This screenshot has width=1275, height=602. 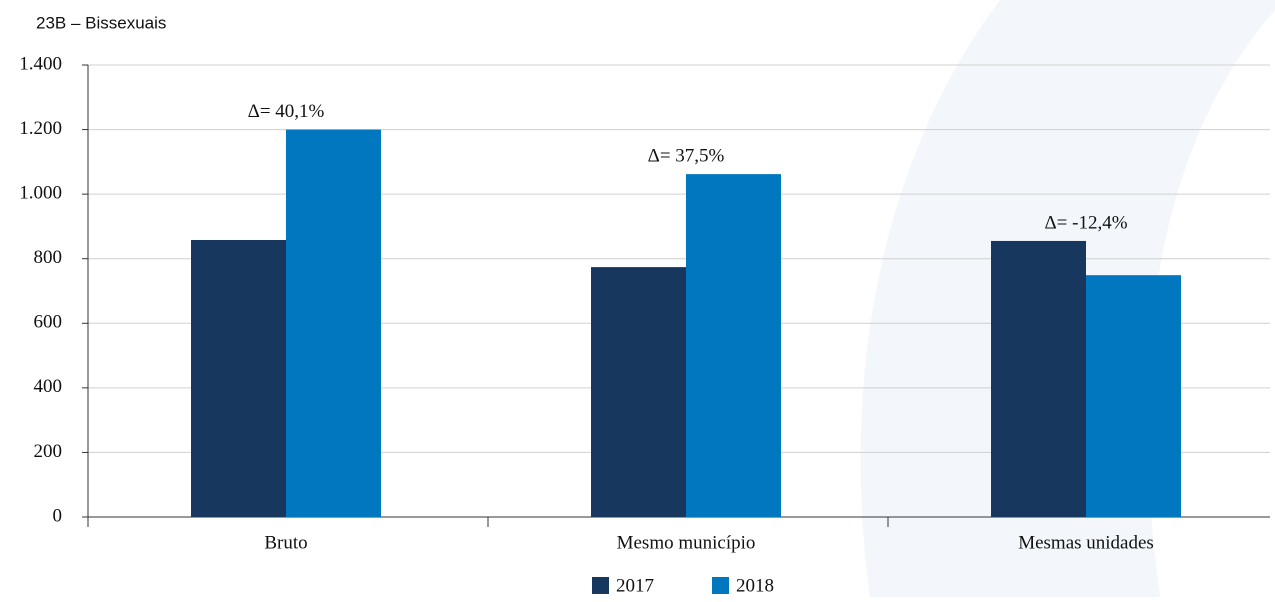 What do you see at coordinates (48, 386) in the screenshot?
I see `y-tick-label: 400` at bounding box center [48, 386].